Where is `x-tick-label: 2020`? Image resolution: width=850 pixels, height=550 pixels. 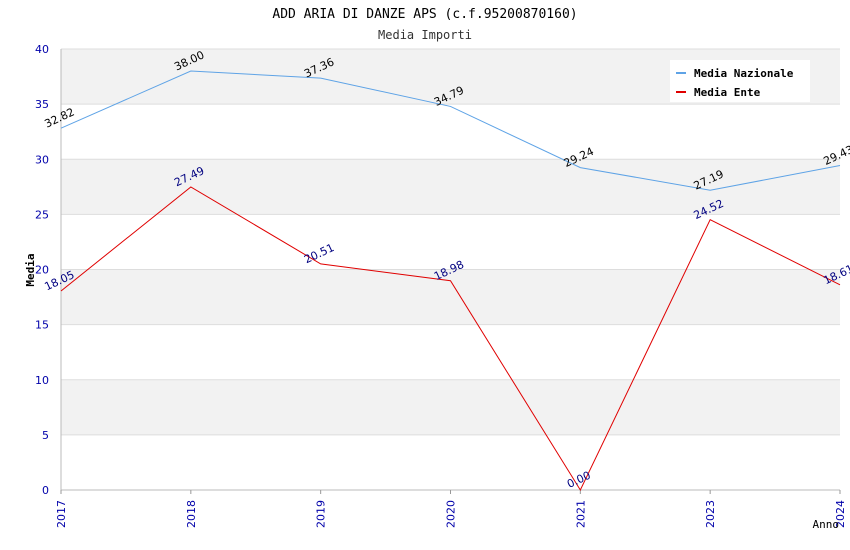 x-tick-label: 2020 is located at coordinates (451, 514).